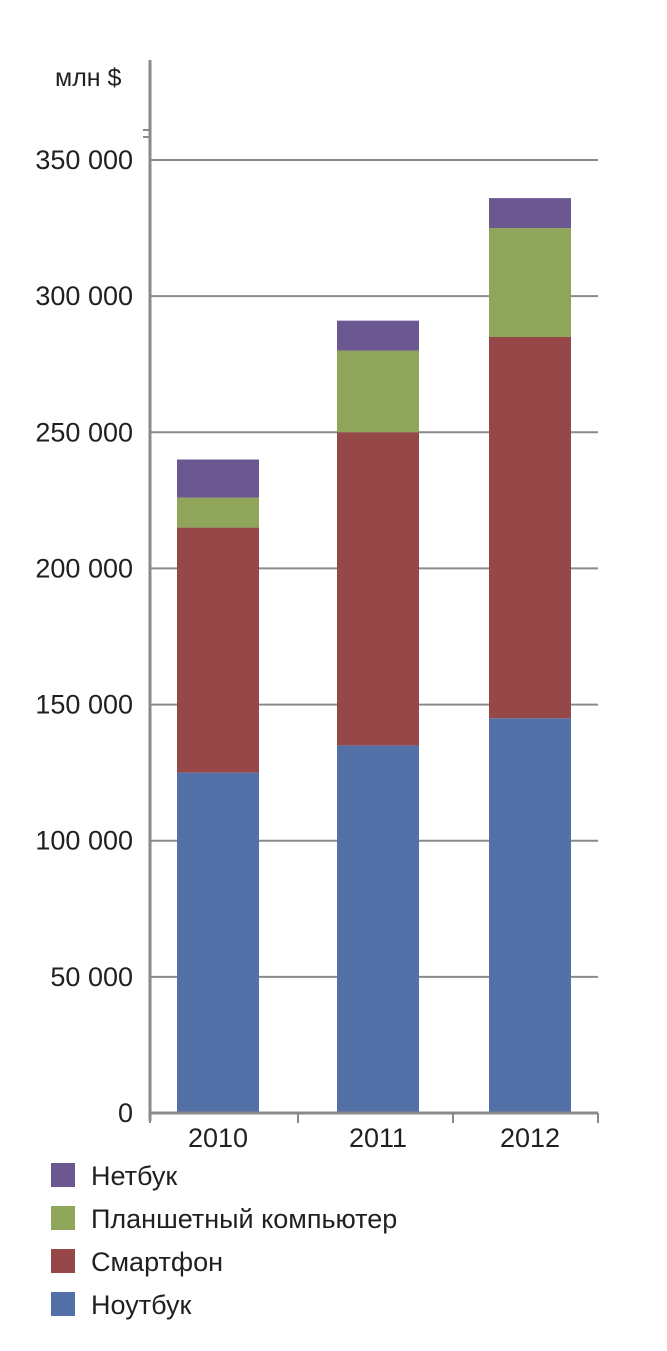  What do you see at coordinates (378, 929) in the screenshot?
I see `bar-segment-ноутбук-2011` at bounding box center [378, 929].